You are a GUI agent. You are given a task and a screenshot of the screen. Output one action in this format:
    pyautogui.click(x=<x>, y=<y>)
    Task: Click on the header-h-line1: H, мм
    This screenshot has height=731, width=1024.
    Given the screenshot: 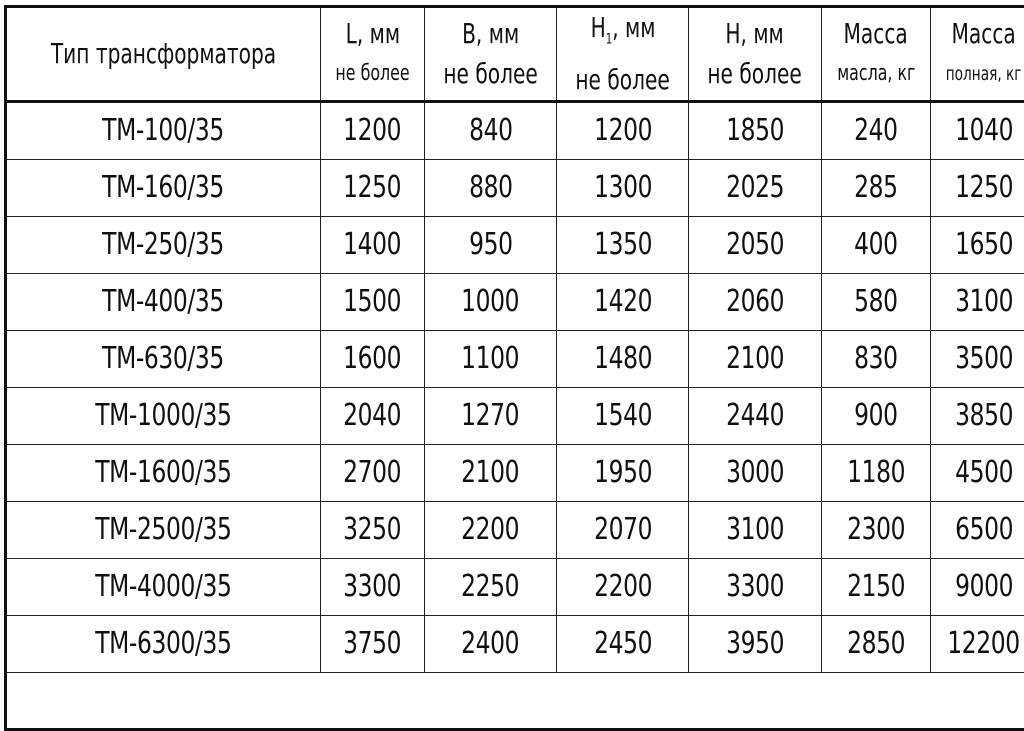 What is the action you would take?
    pyautogui.click(x=755, y=34)
    